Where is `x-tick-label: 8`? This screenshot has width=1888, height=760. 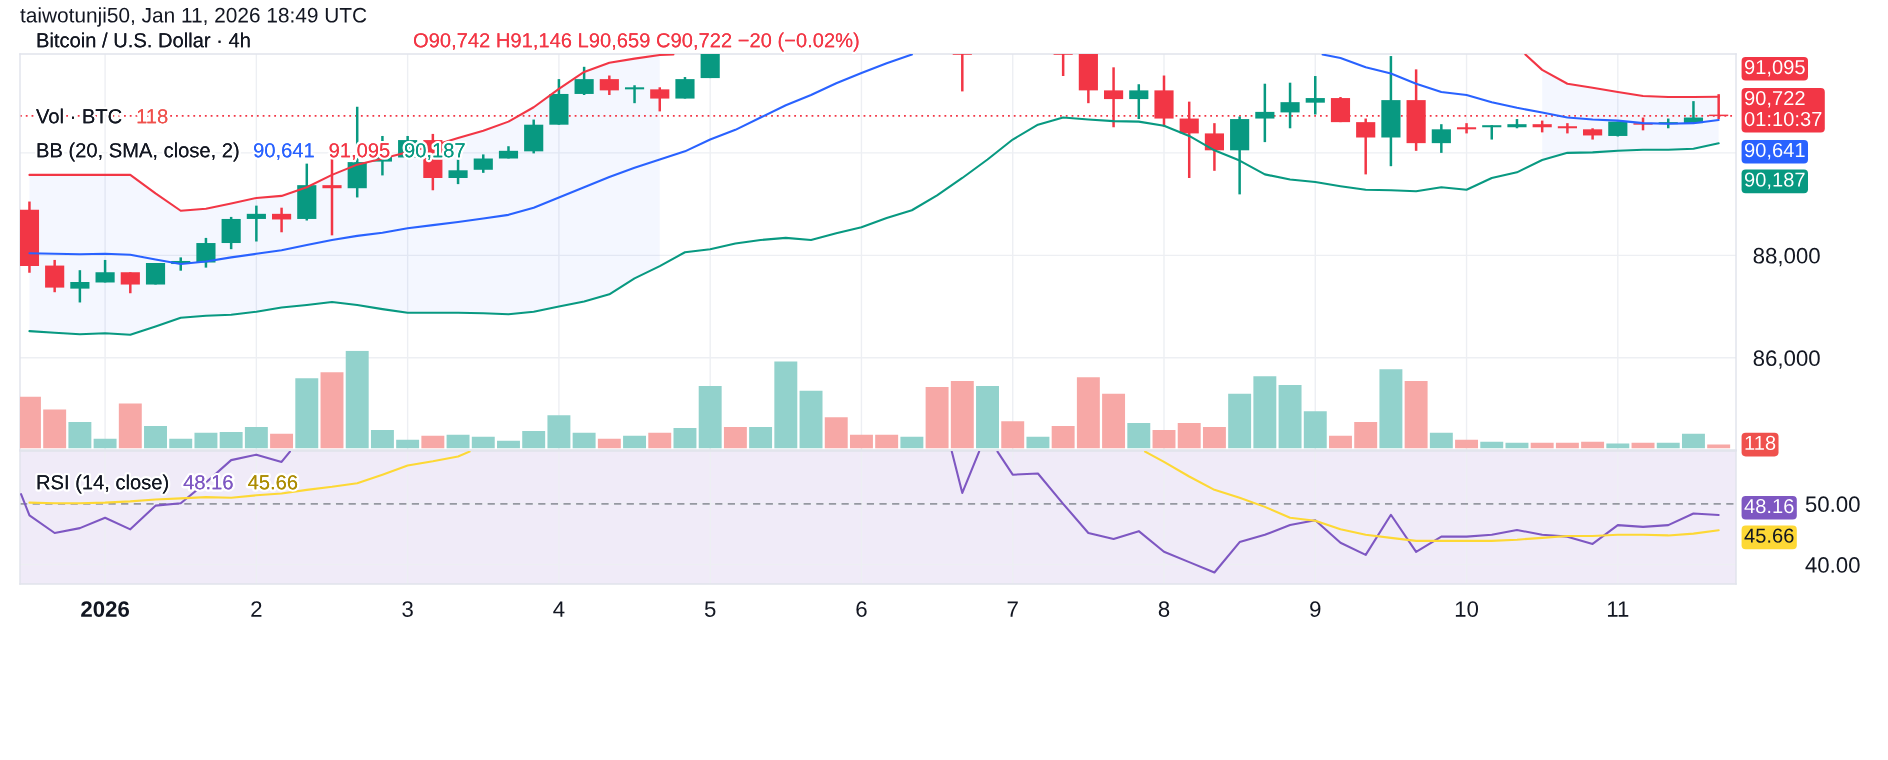
x-tick-label: 8 is located at coordinates (1164, 609).